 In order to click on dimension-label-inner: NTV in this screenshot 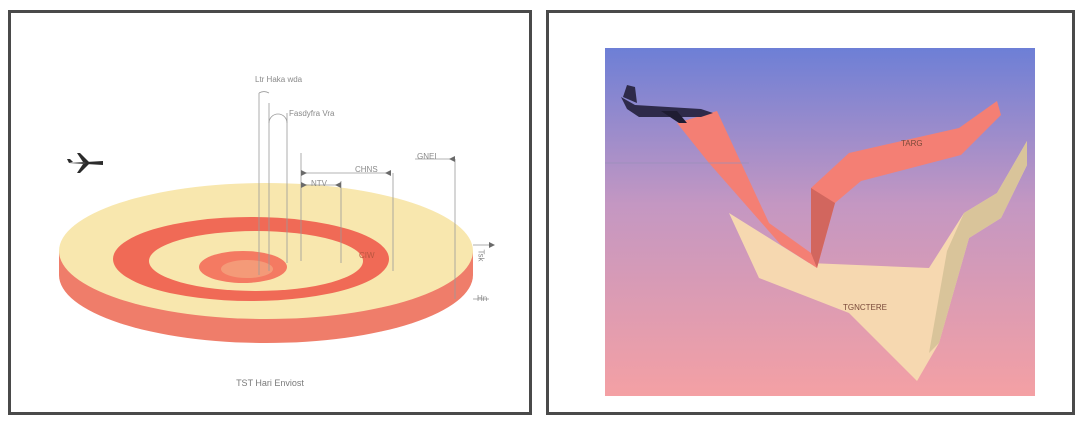, I will do `click(319, 183)`.